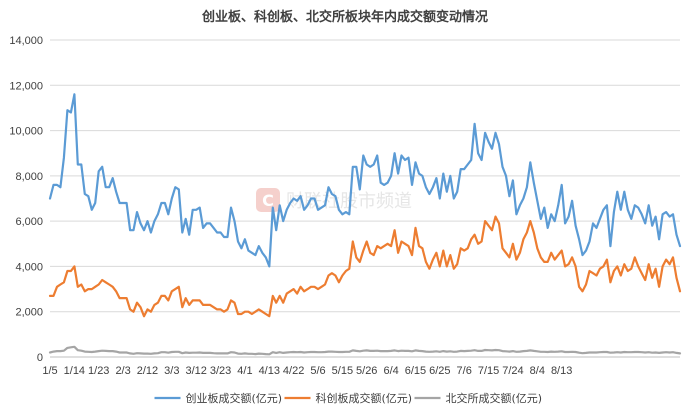 This screenshot has height=419, width=691. I want to click on y-tick-label: 10,000, so click(26, 132).